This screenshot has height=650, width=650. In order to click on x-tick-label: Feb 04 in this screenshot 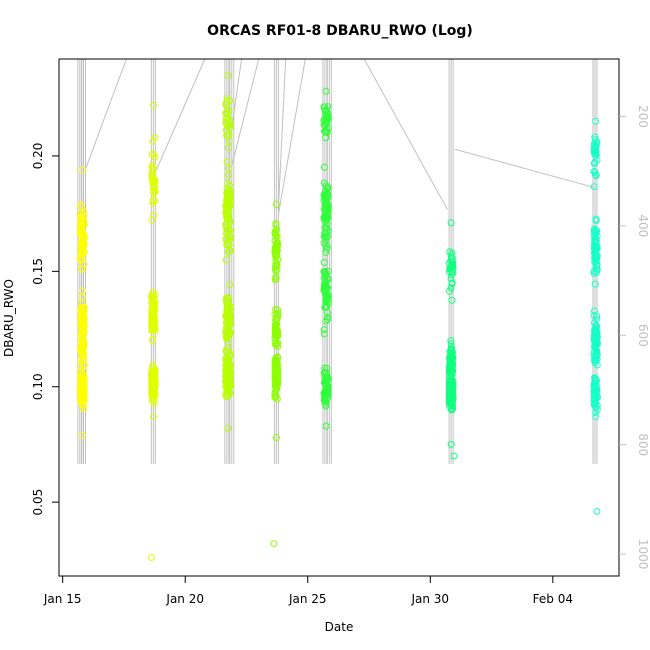, I will do `click(553, 599)`.